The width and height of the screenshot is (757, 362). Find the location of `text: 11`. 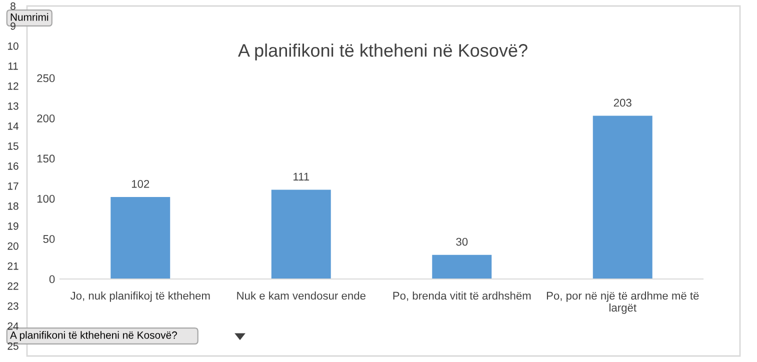

text: 11 is located at coordinates (13, 66).